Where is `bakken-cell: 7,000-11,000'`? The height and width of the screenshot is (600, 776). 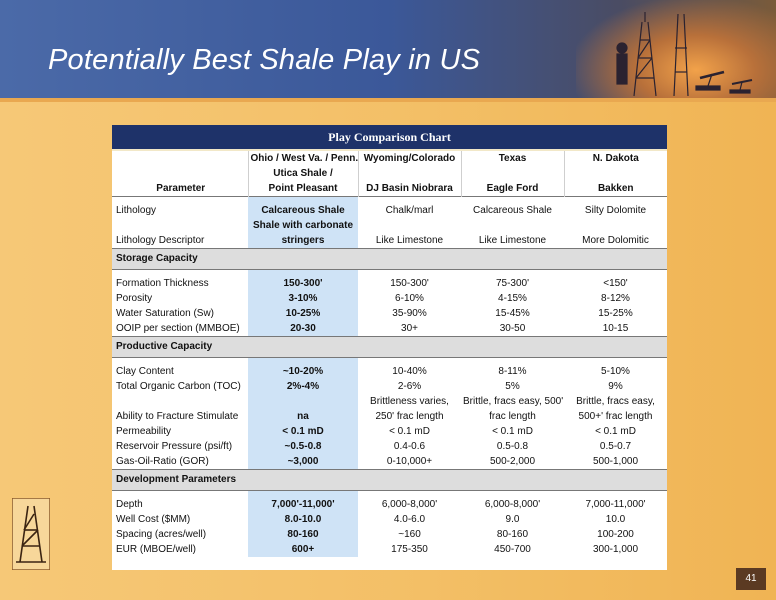
bakken-cell: 7,000-11,000' is located at coordinates (615, 504).